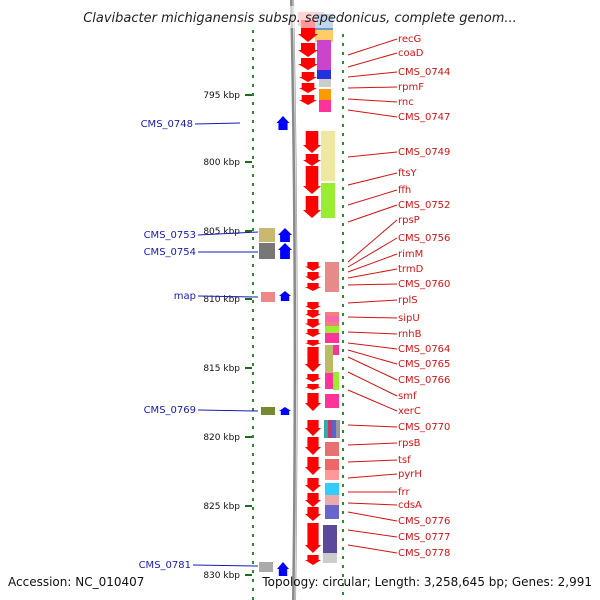 The height and width of the screenshot is (600, 600). I want to click on right-gene-label: smf, so click(407, 396).